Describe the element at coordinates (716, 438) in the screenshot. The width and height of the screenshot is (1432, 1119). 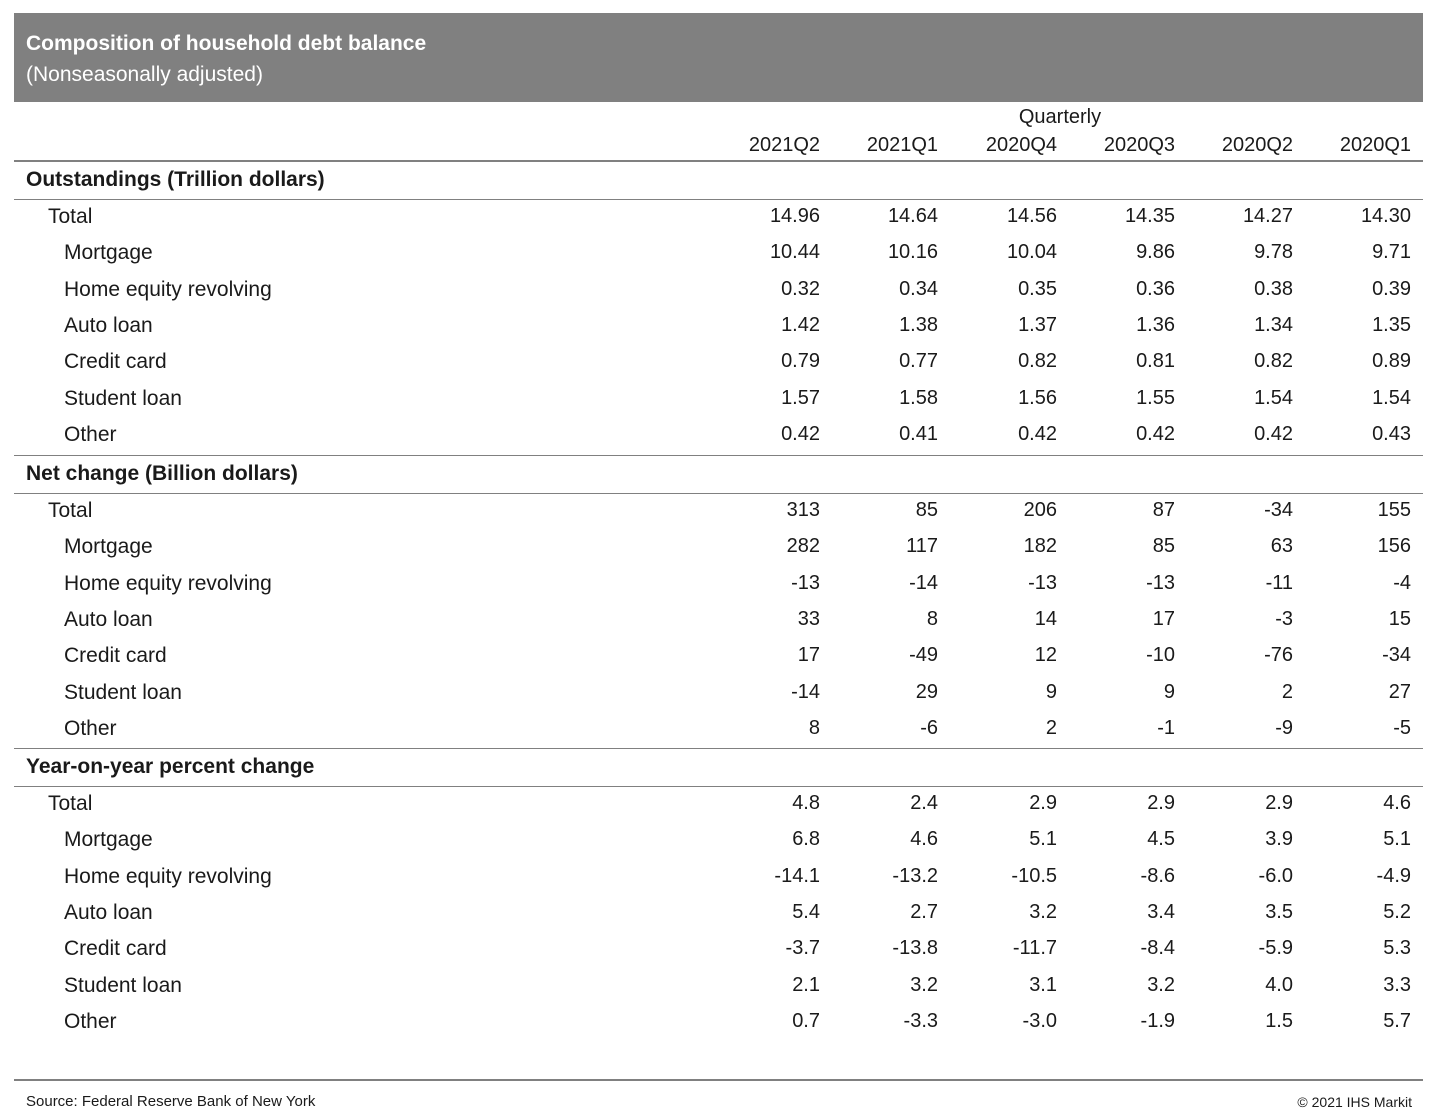
I see `table-row: Other 0.42 0.41 0.42 0.42 0.42 0.43` at that location.